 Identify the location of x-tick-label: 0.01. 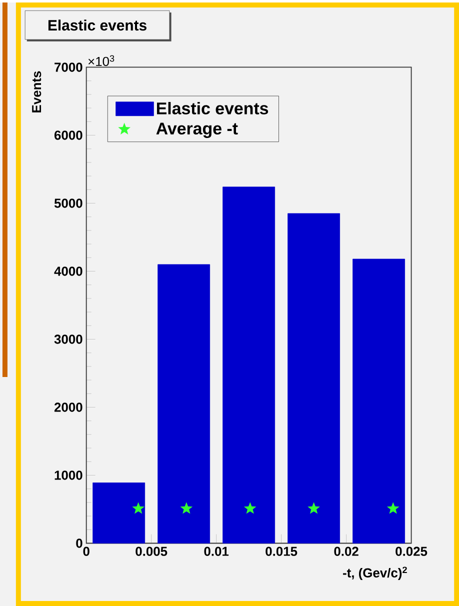
(216, 551).